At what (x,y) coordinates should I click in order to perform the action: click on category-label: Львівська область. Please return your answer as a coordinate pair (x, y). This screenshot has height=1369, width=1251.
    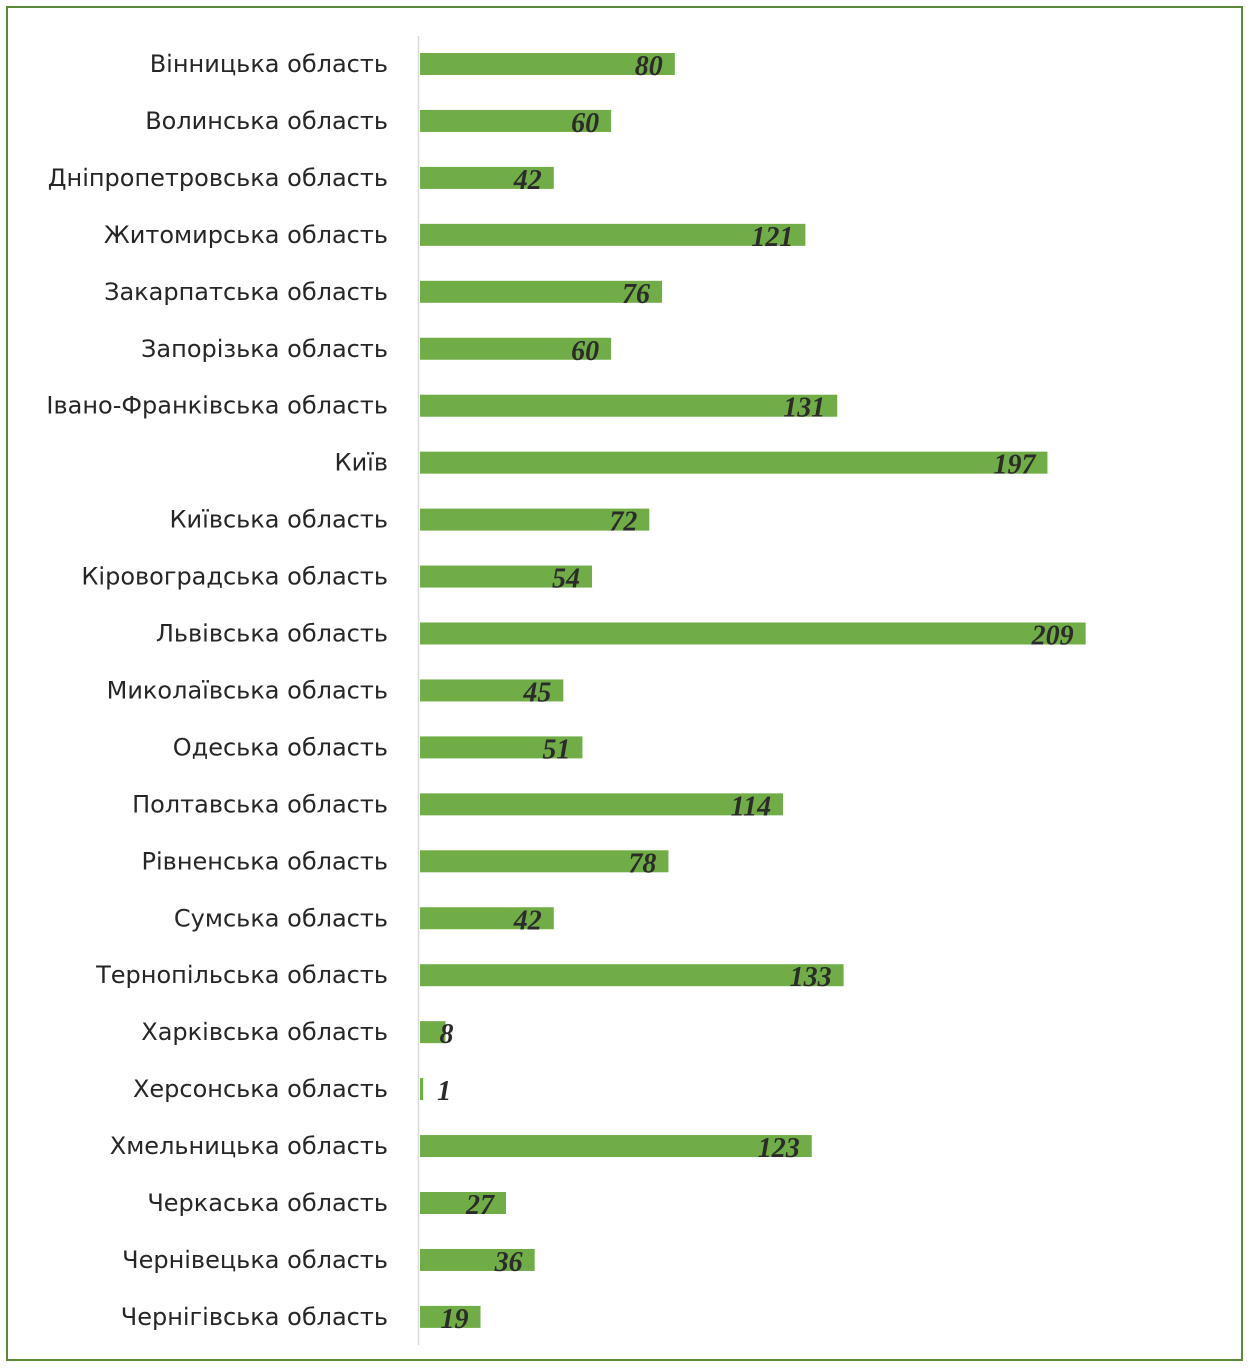
    Looking at the image, I should click on (272, 634).